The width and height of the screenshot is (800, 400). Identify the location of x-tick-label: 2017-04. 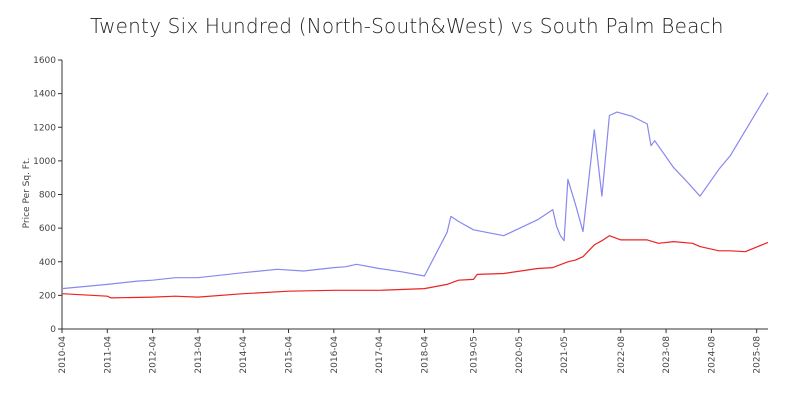
(380, 355).